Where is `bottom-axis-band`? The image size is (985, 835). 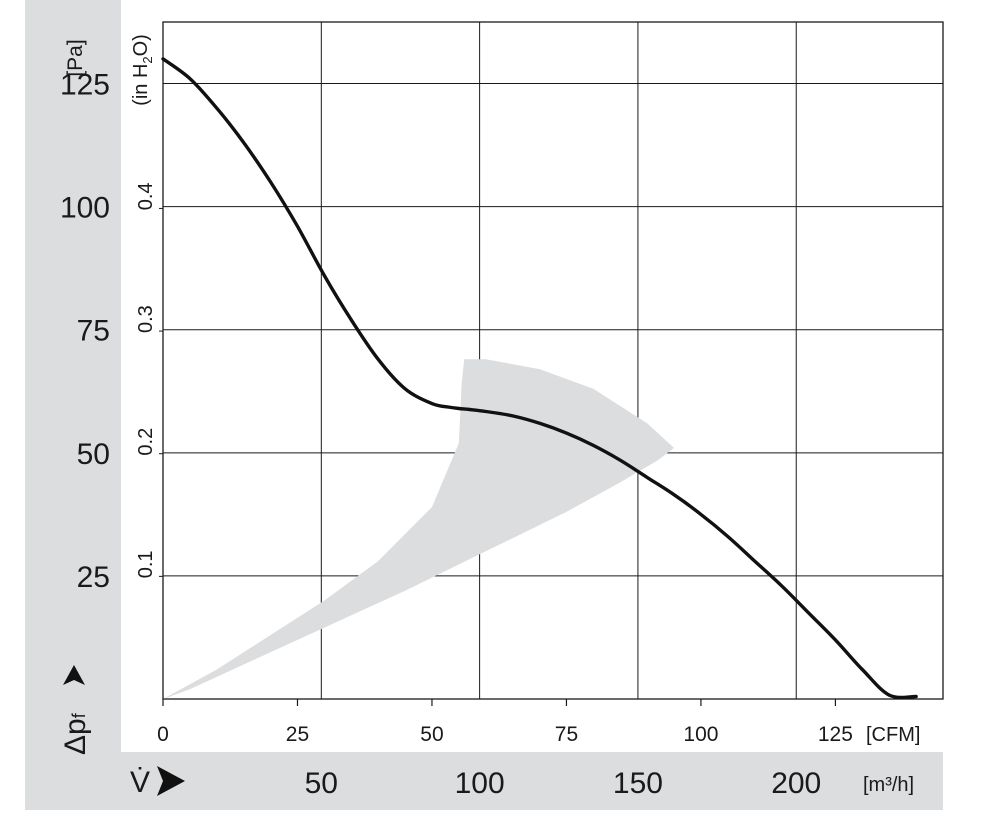
bottom-axis-band is located at coordinates (532, 781).